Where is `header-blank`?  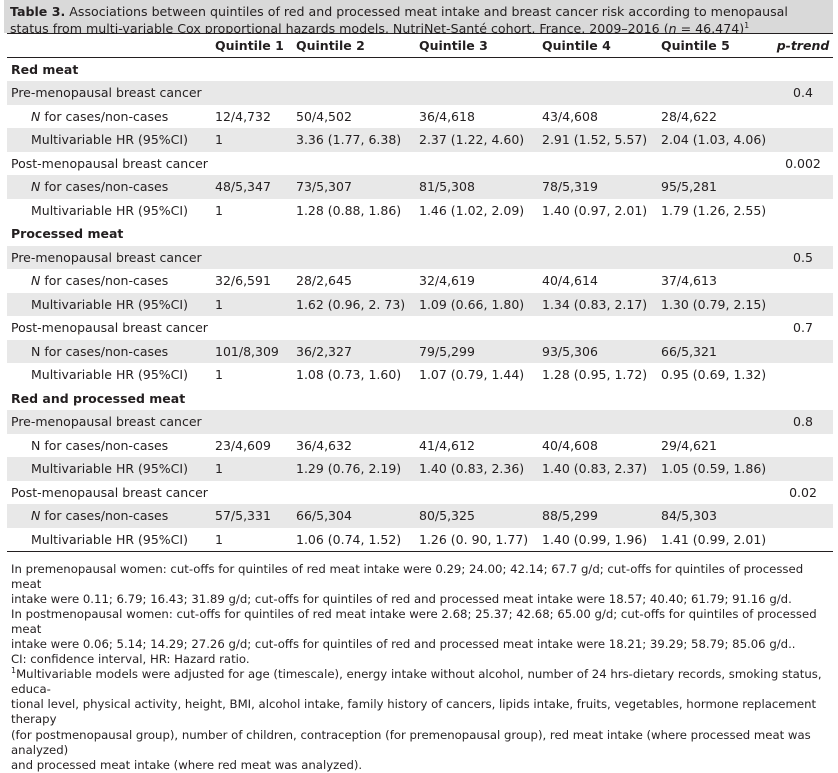 header-blank is located at coordinates (111, 45).